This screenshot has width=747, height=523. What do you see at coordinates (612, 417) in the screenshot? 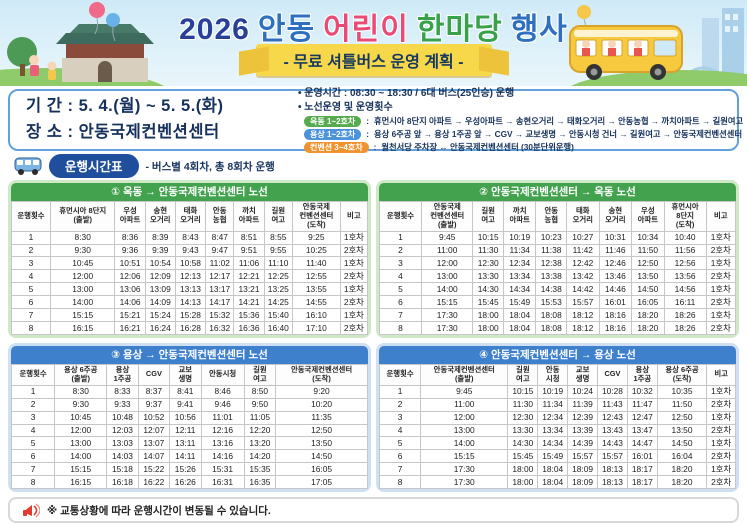
I see `time-cell: 12:43` at bounding box center [612, 417].